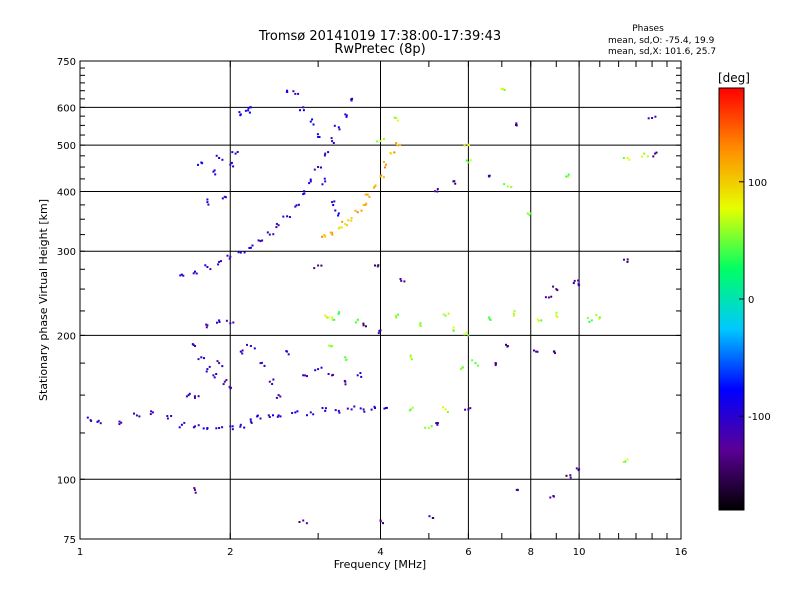  Describe the element at coordinates (66, 252) in the screenshot. I see `y-tick-label: 300` at that location.